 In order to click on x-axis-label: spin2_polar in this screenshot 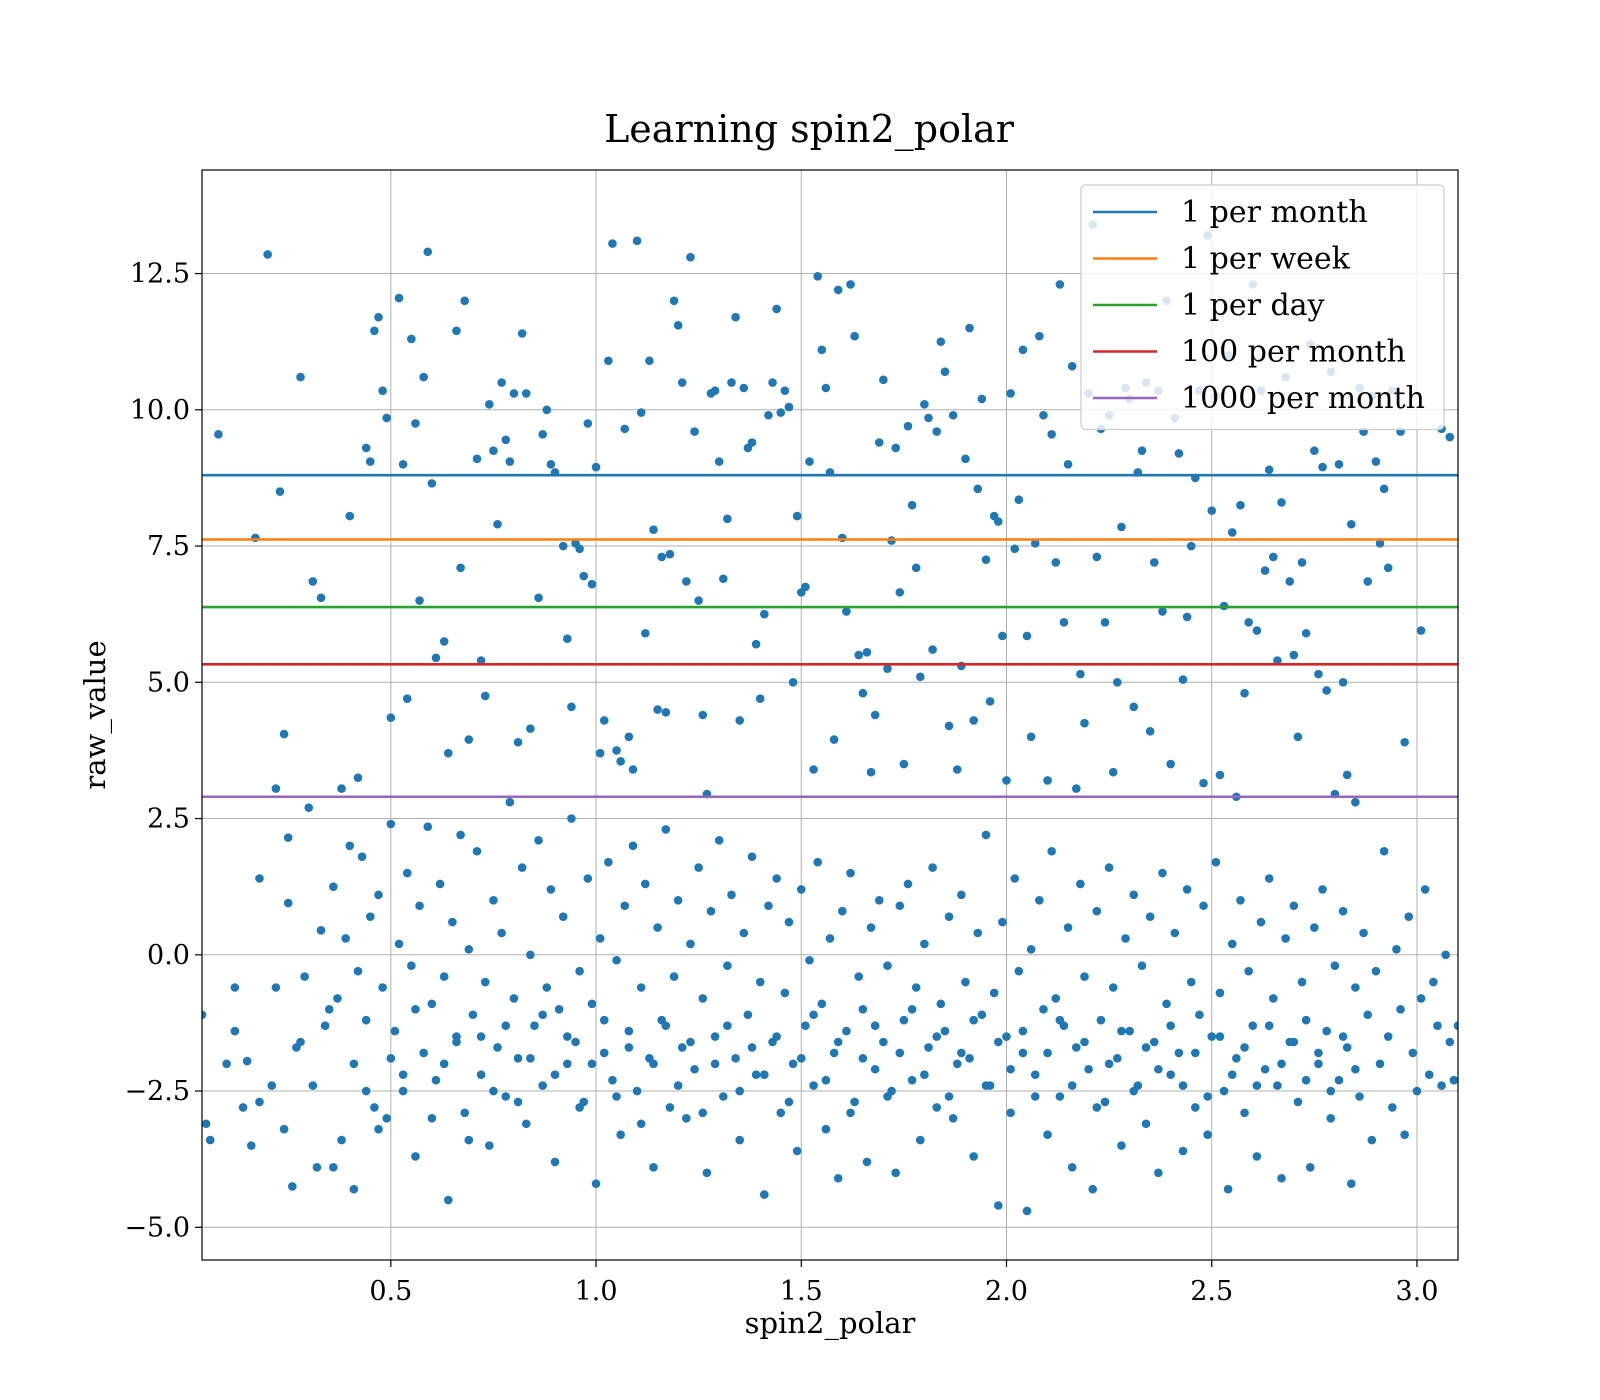, I will do `click(830, 1323)`.